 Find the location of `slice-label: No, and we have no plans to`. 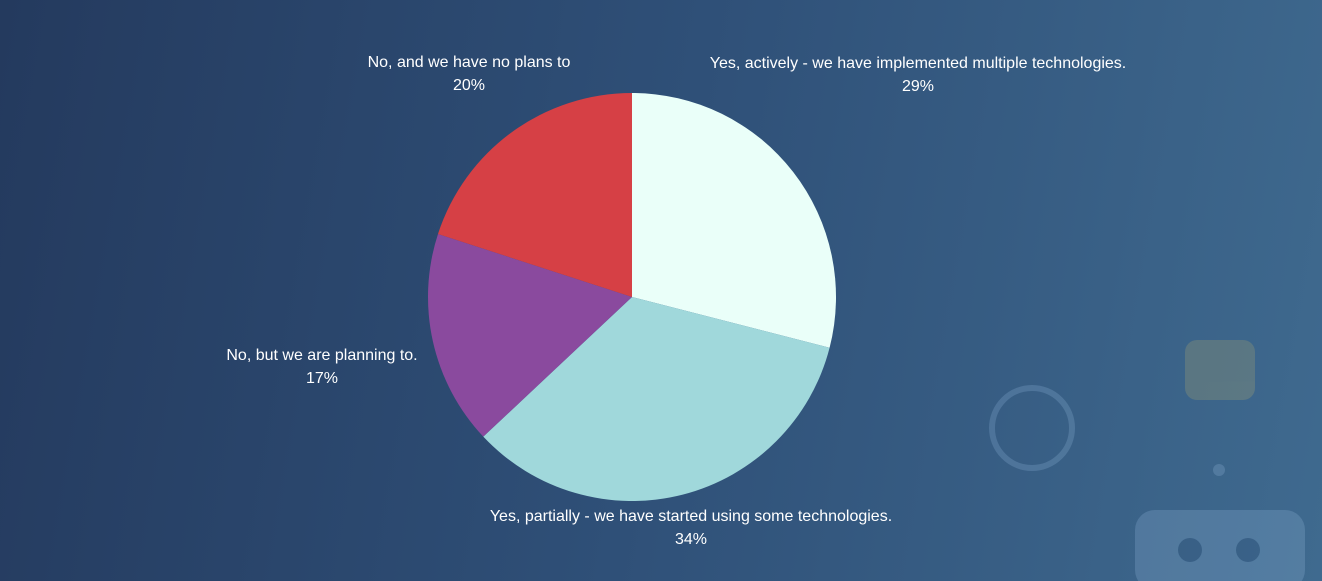

slice-label: No, and we have no plans to is located at coordinates (469, 62).